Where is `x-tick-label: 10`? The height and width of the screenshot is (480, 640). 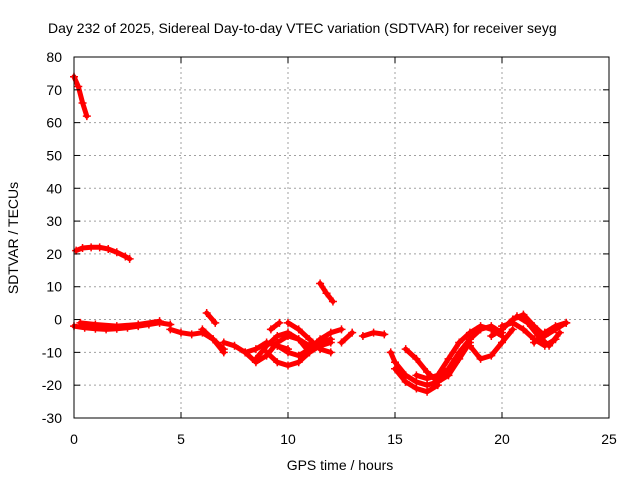 x-tick-label: 10 is located at coordinates (288, 439).